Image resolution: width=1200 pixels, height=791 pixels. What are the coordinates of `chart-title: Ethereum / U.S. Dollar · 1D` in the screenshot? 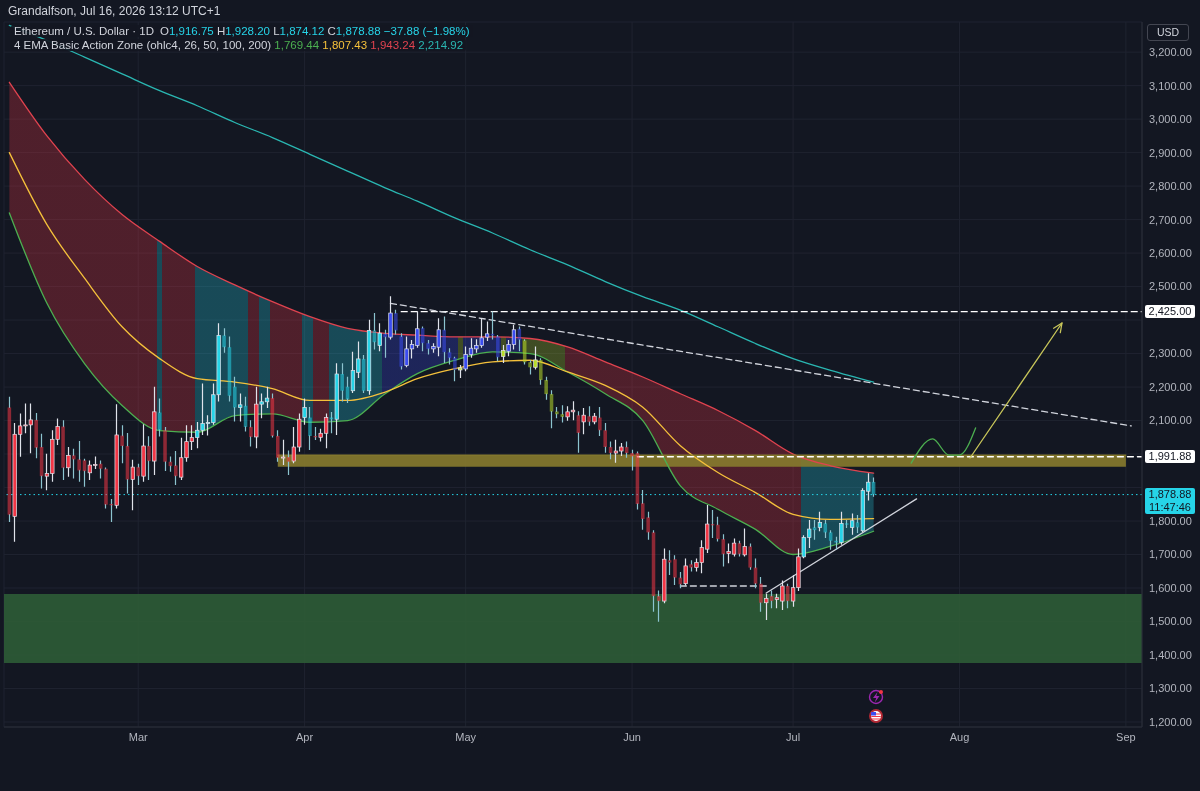 It's located at (84, 31).